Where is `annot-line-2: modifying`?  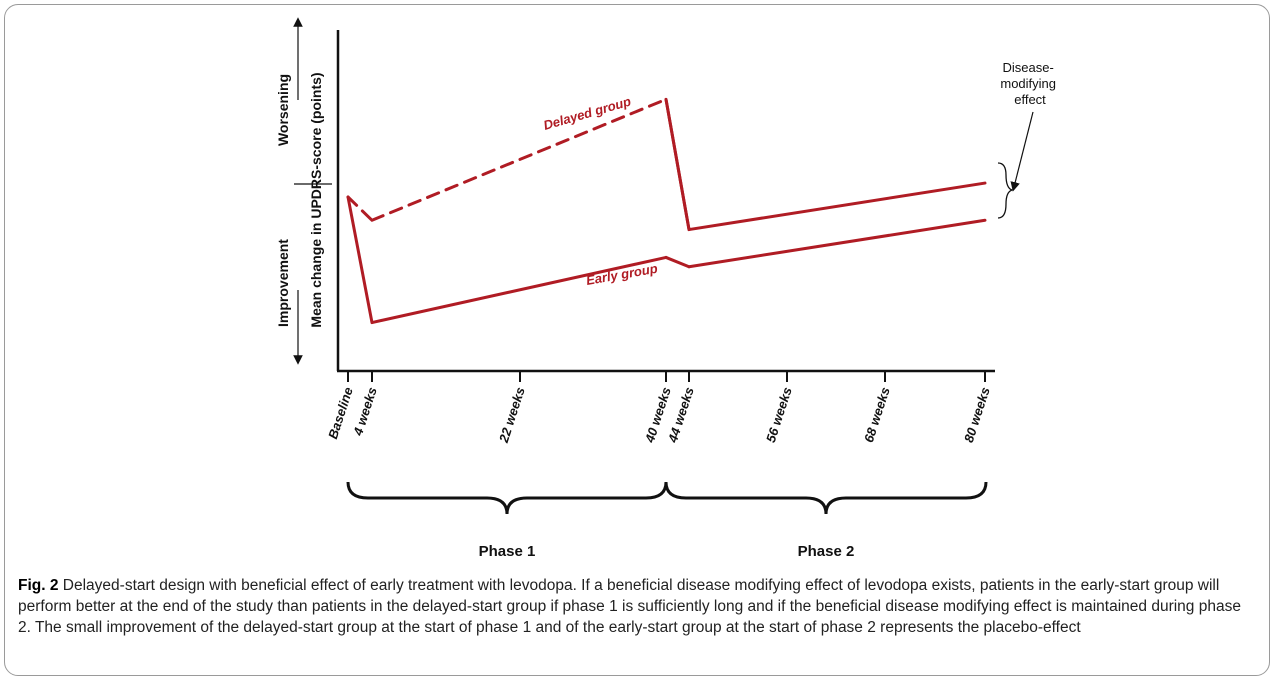
annot-line-2: modifying is located at coordinates (1028, 83).